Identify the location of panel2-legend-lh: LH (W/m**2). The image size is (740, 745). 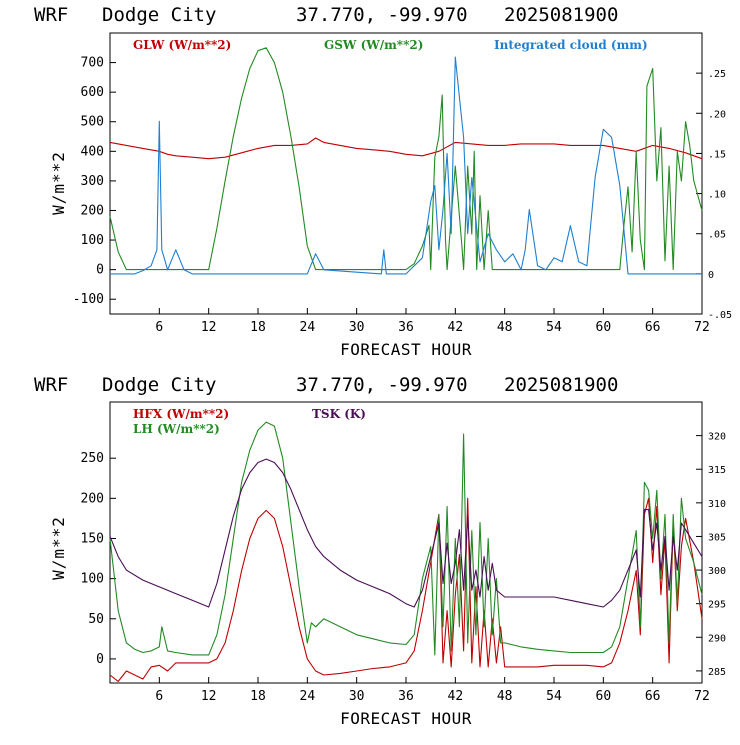
(176, 429).